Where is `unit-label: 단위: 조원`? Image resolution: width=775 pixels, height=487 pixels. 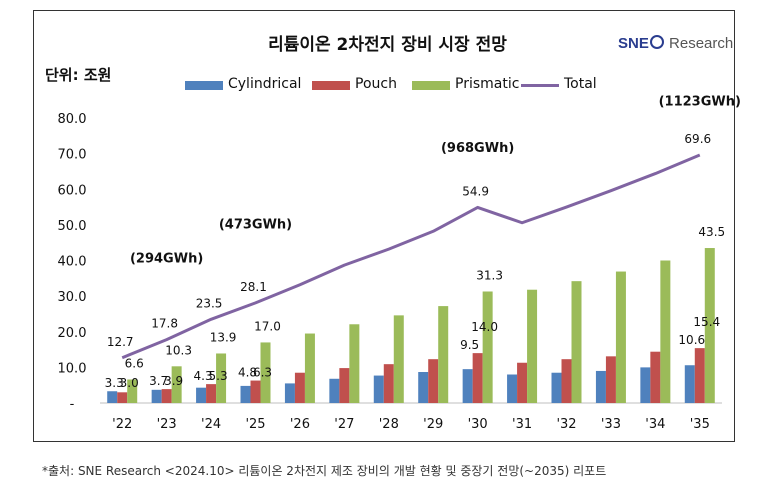 unit-label: 단위: 조원 is located at coordinates (78, 75).